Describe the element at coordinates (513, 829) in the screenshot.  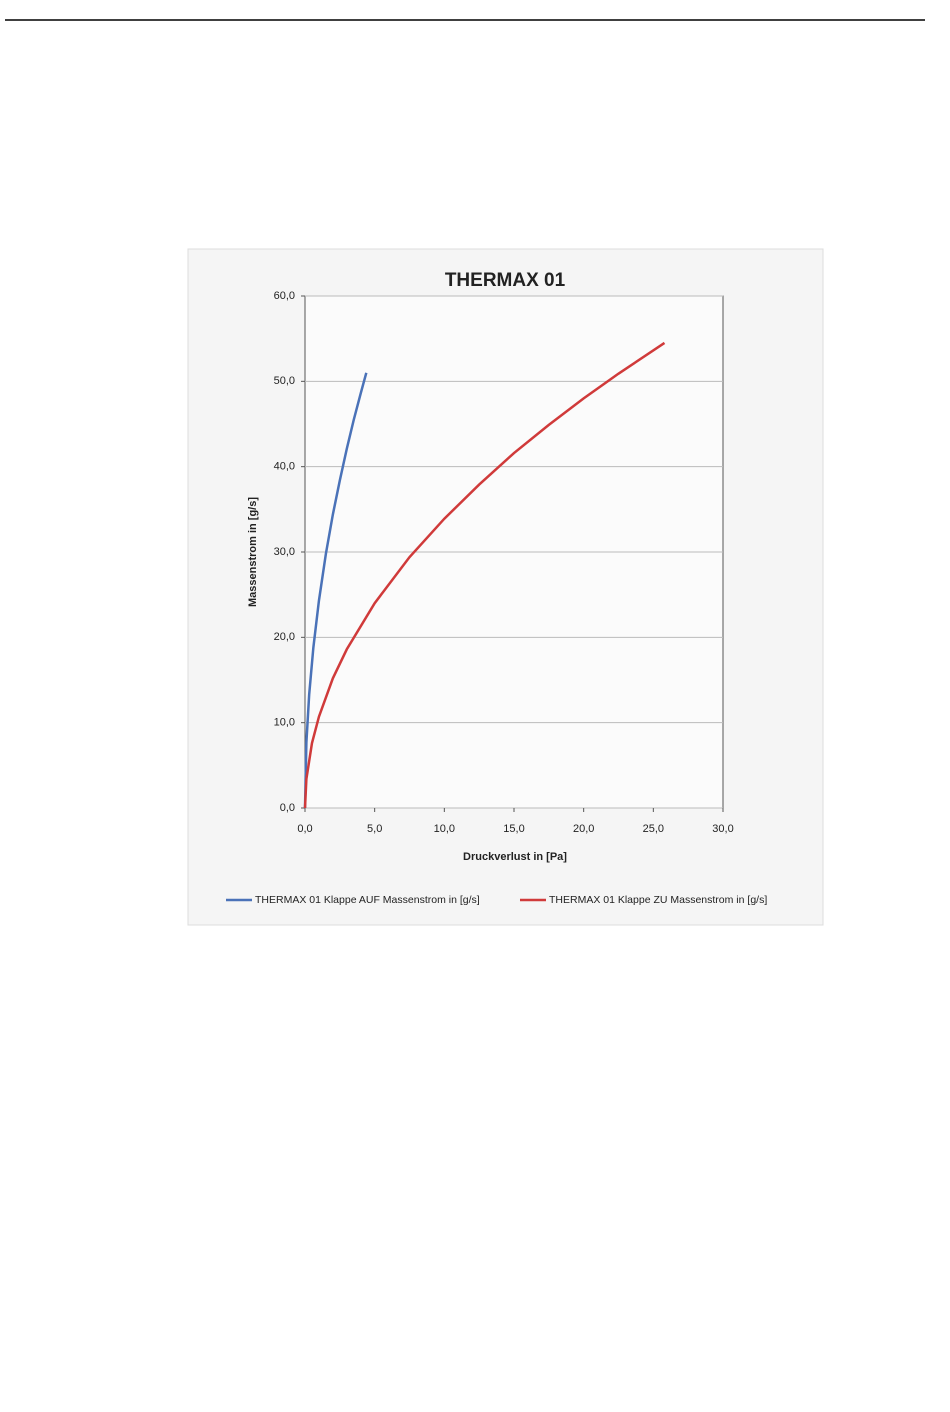
I see `x-tick-label: 15,0` at that location.